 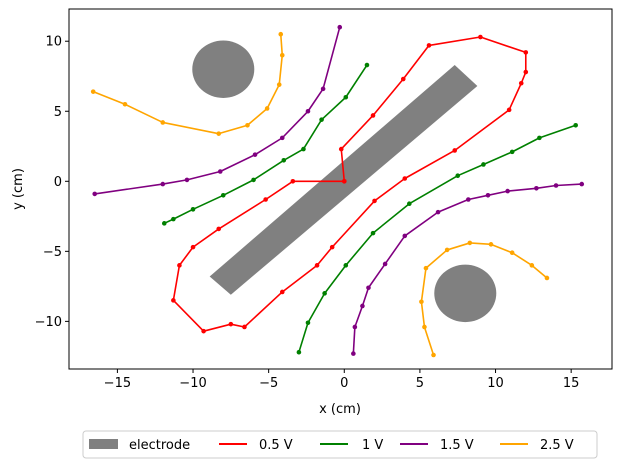 What do you see at coordinates (103, 444) in the screenshot?
I see `legend-electrode-swatch` at bounding box center [103, 444].